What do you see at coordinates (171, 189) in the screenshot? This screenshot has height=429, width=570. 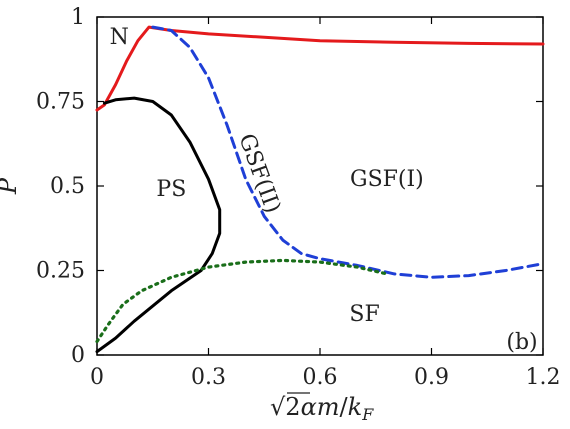 I see `region-label: PS` at bounding box center [171, 189].